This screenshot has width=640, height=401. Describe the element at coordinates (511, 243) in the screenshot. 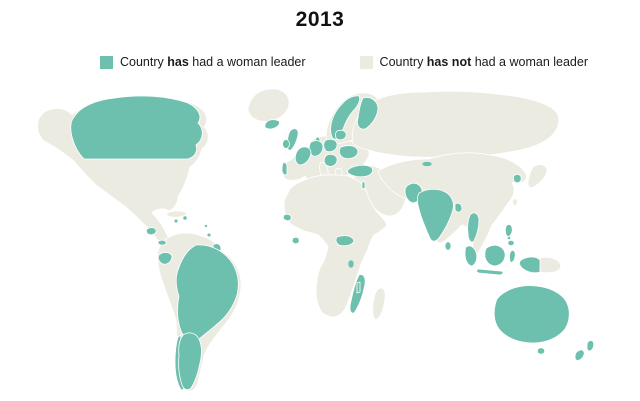

I see `country-philippines-mindanao` at that location.